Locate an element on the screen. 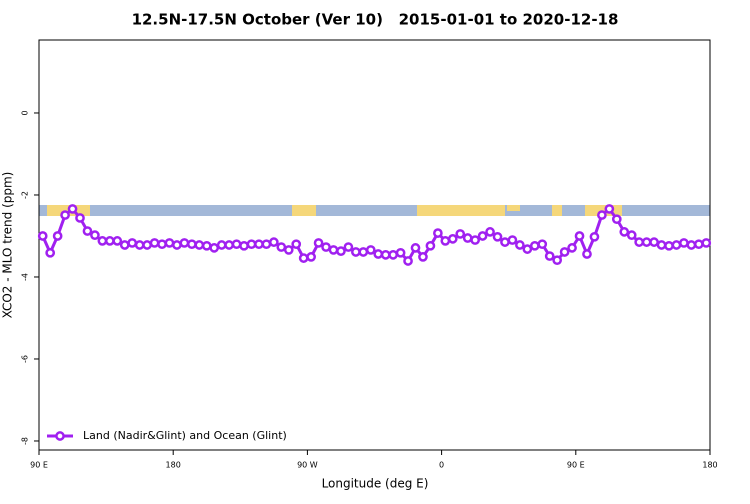  legend-marker is located at coordinates (60, 436).